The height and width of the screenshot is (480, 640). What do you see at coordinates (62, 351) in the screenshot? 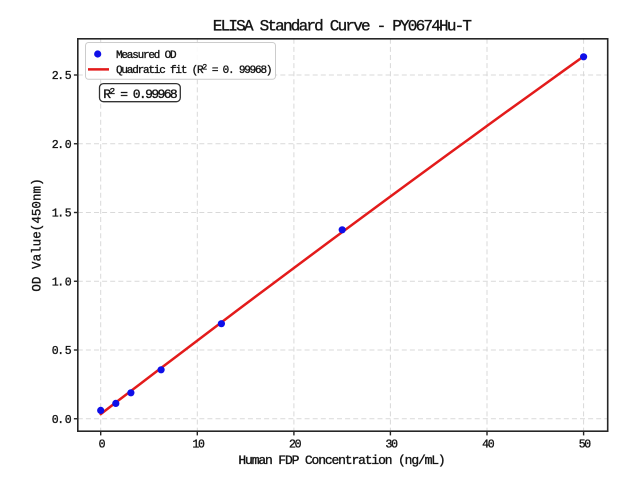
I see `svg-text:0.5: 0. 5` at bounding box center [62, 351].